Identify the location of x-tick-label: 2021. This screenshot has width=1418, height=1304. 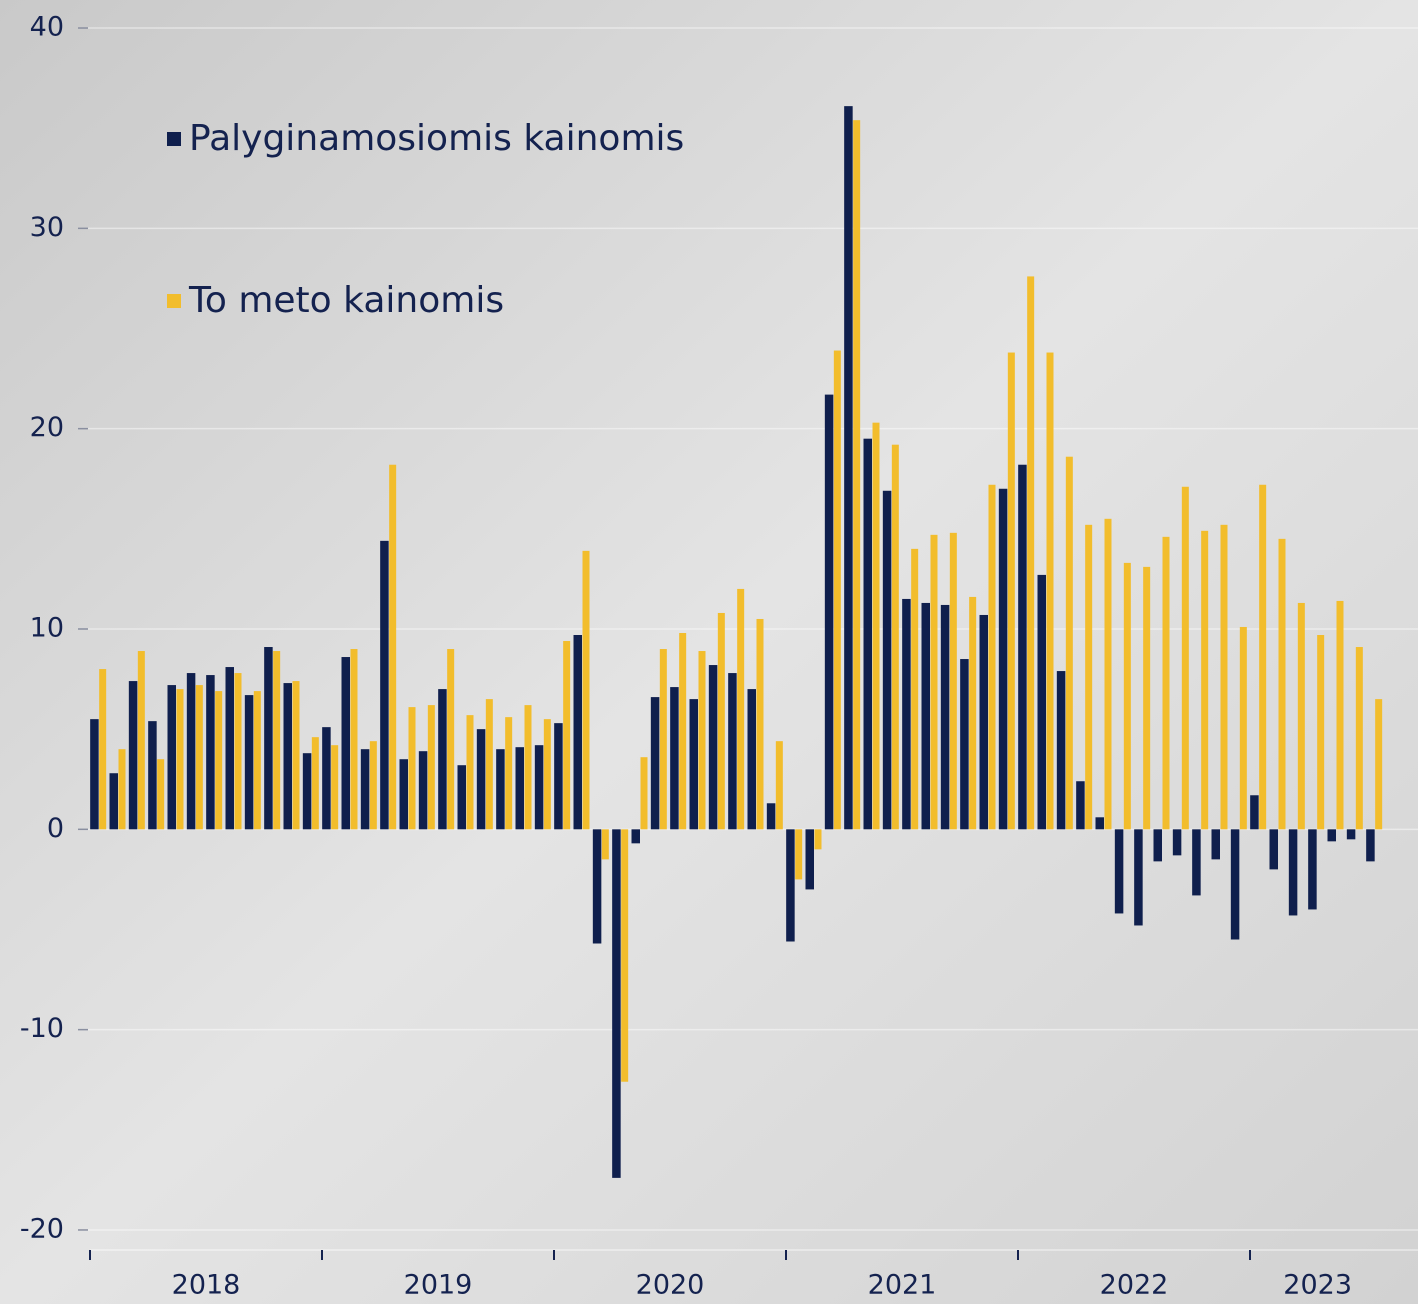
(902, 1285).